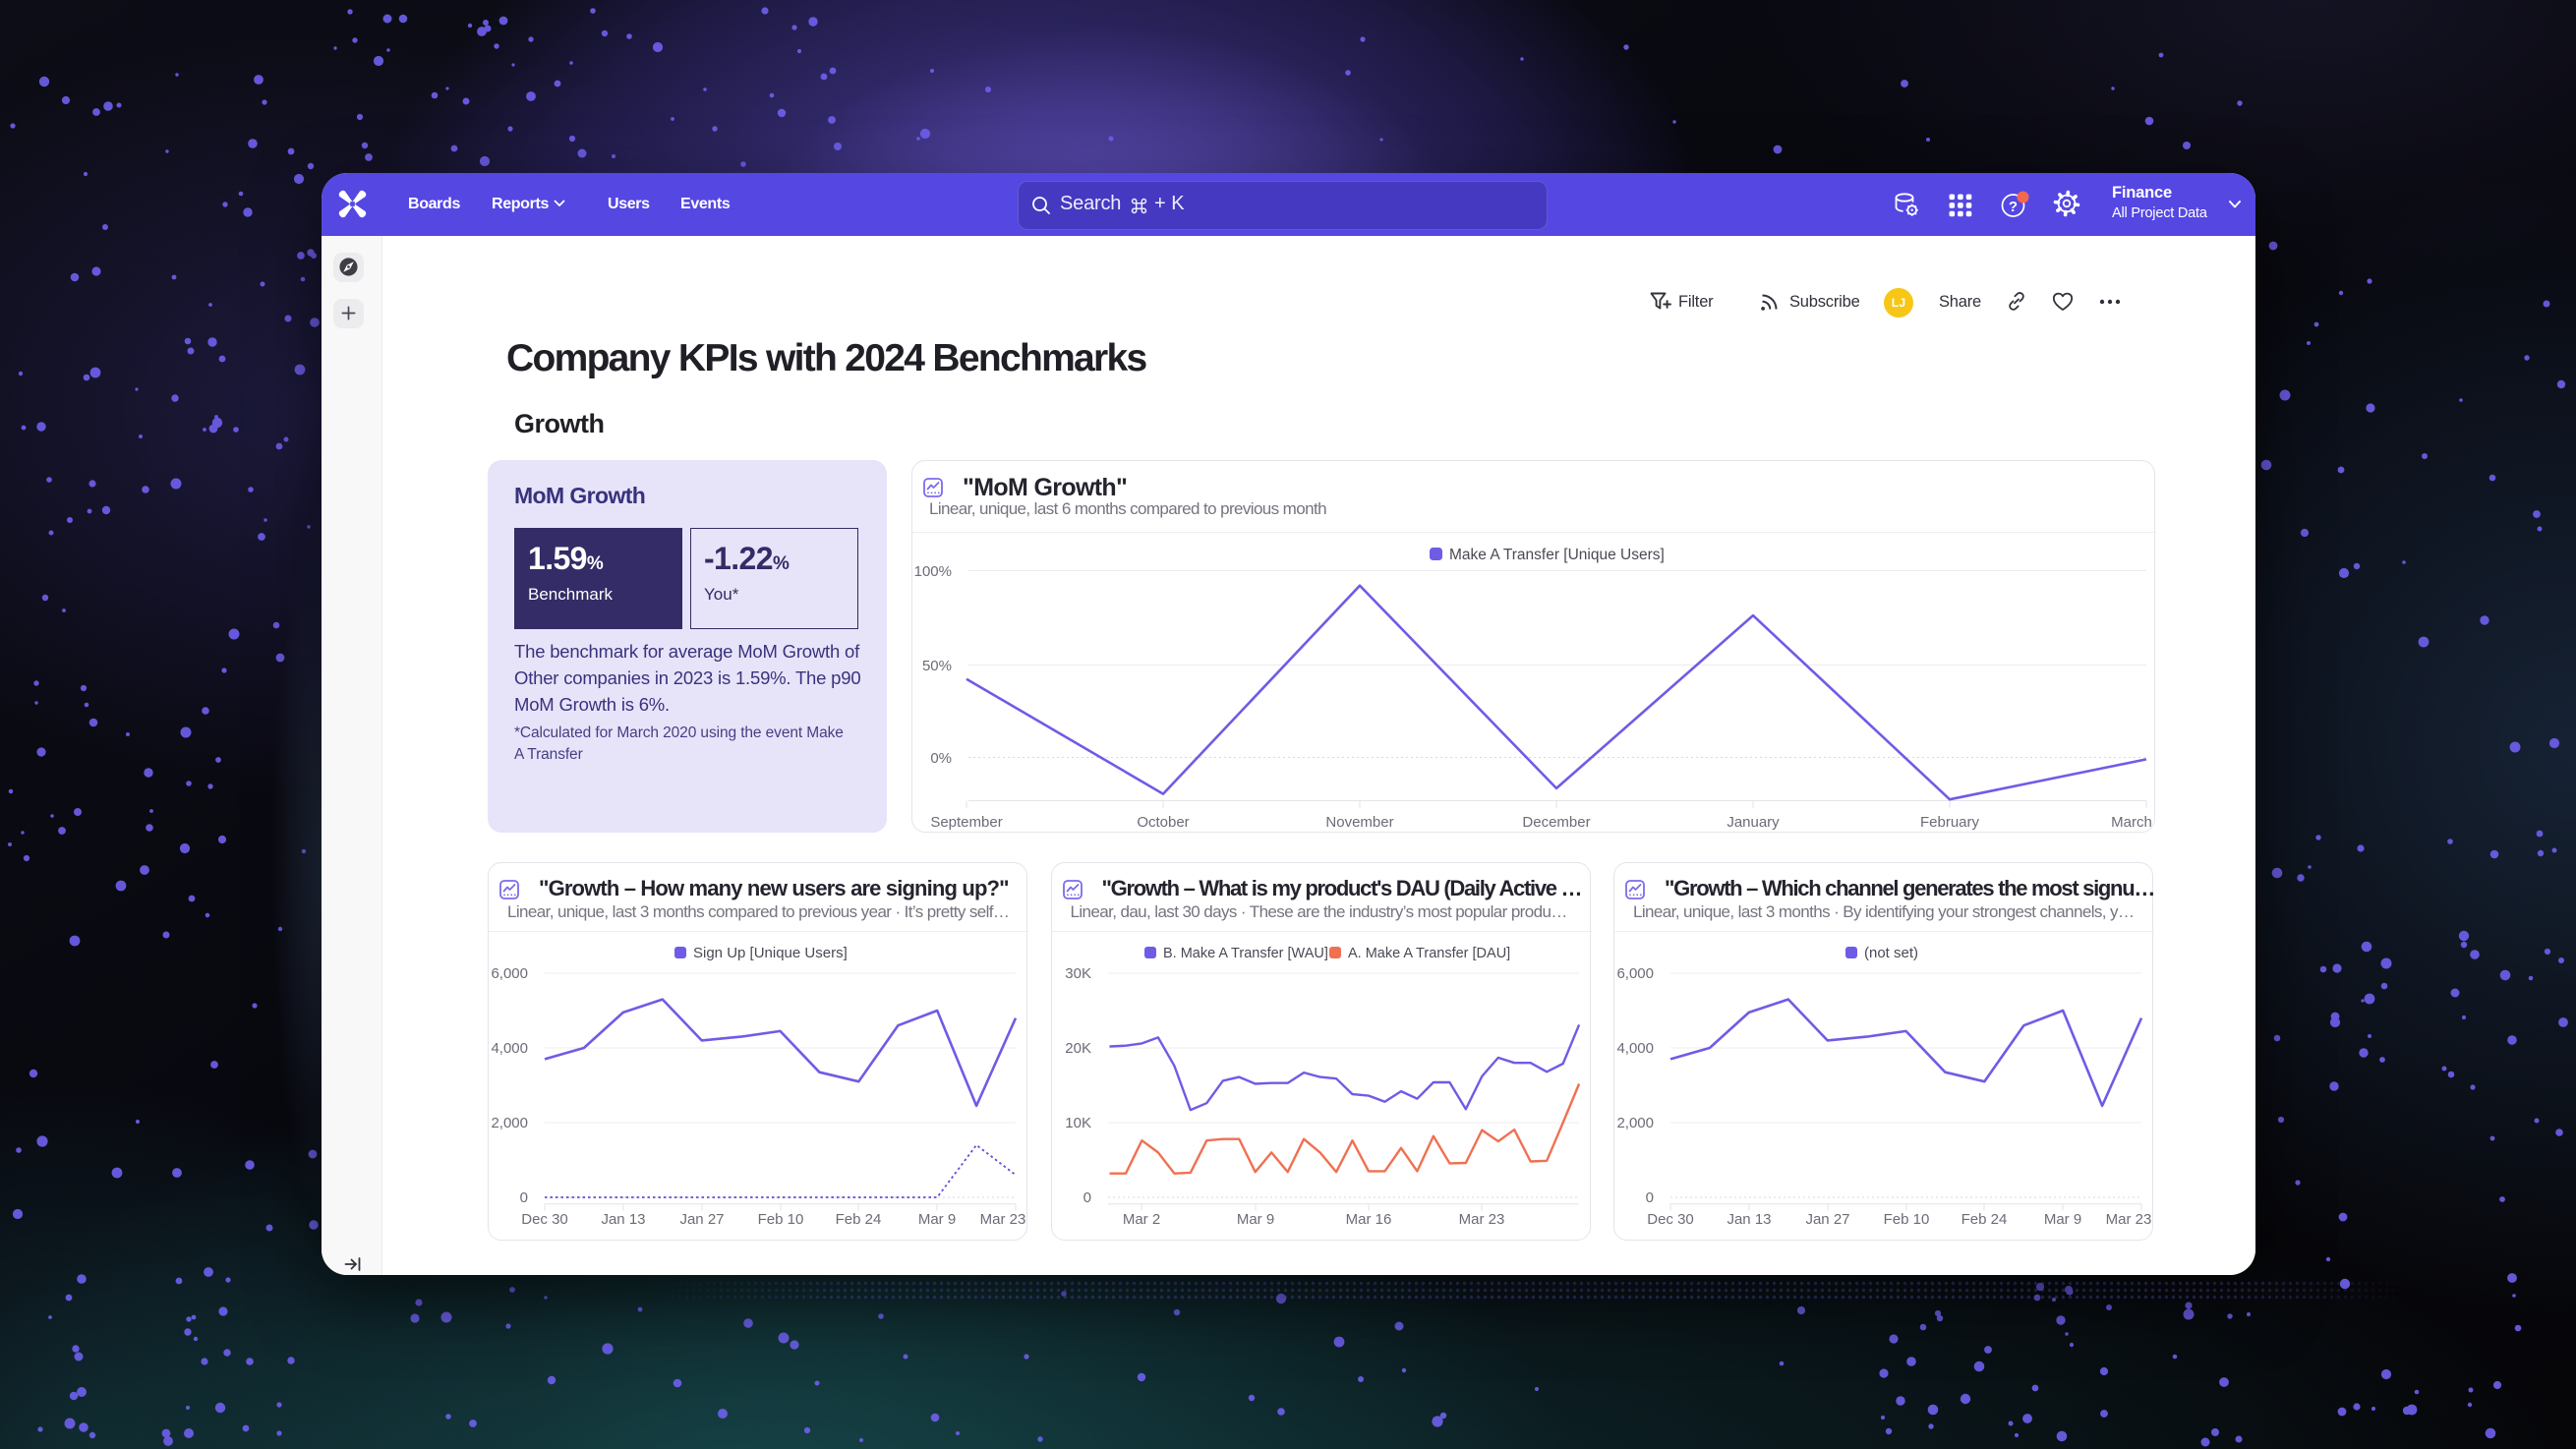 The width and height of the screenshot is (2576, 1449). What do you see at coordinates (1429, 954) in the screenshot?
I see `svg-text: A. Make A Transfer [DAU]` at bounding box center [1429, 954].